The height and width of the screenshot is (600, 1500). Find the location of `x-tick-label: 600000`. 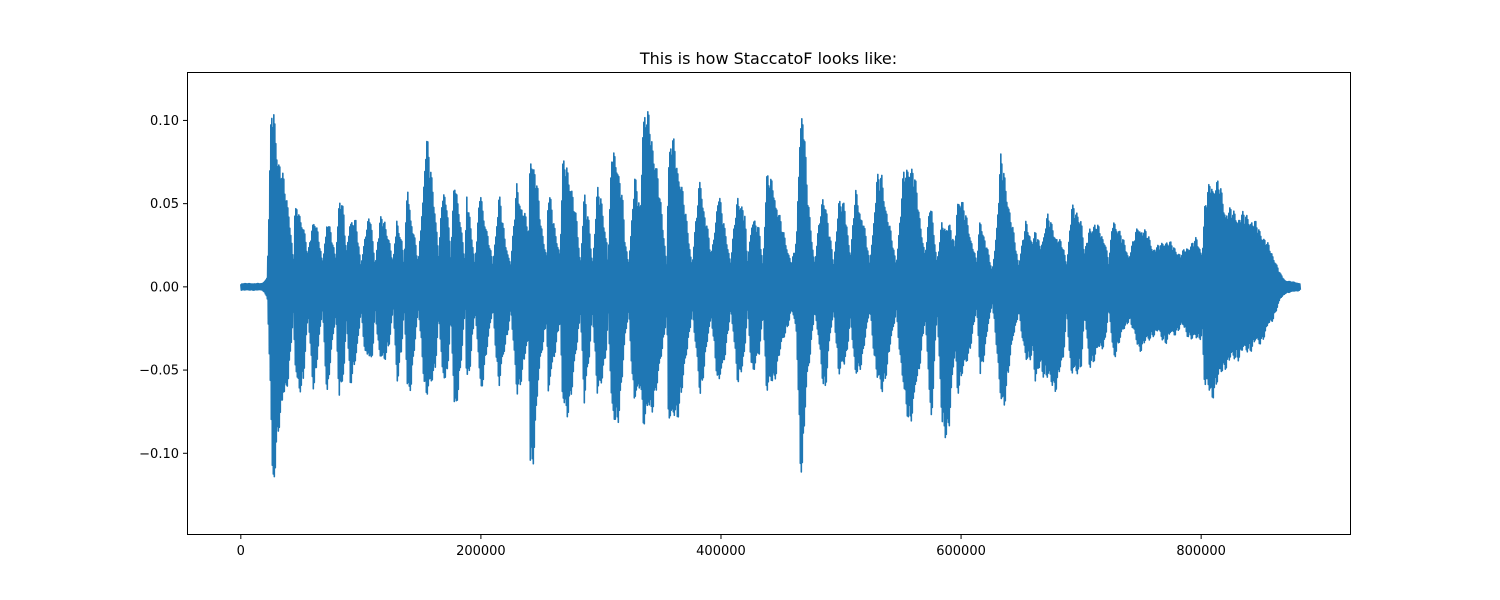

x-tick-label: 600000 is located at coordinates (961, 551).